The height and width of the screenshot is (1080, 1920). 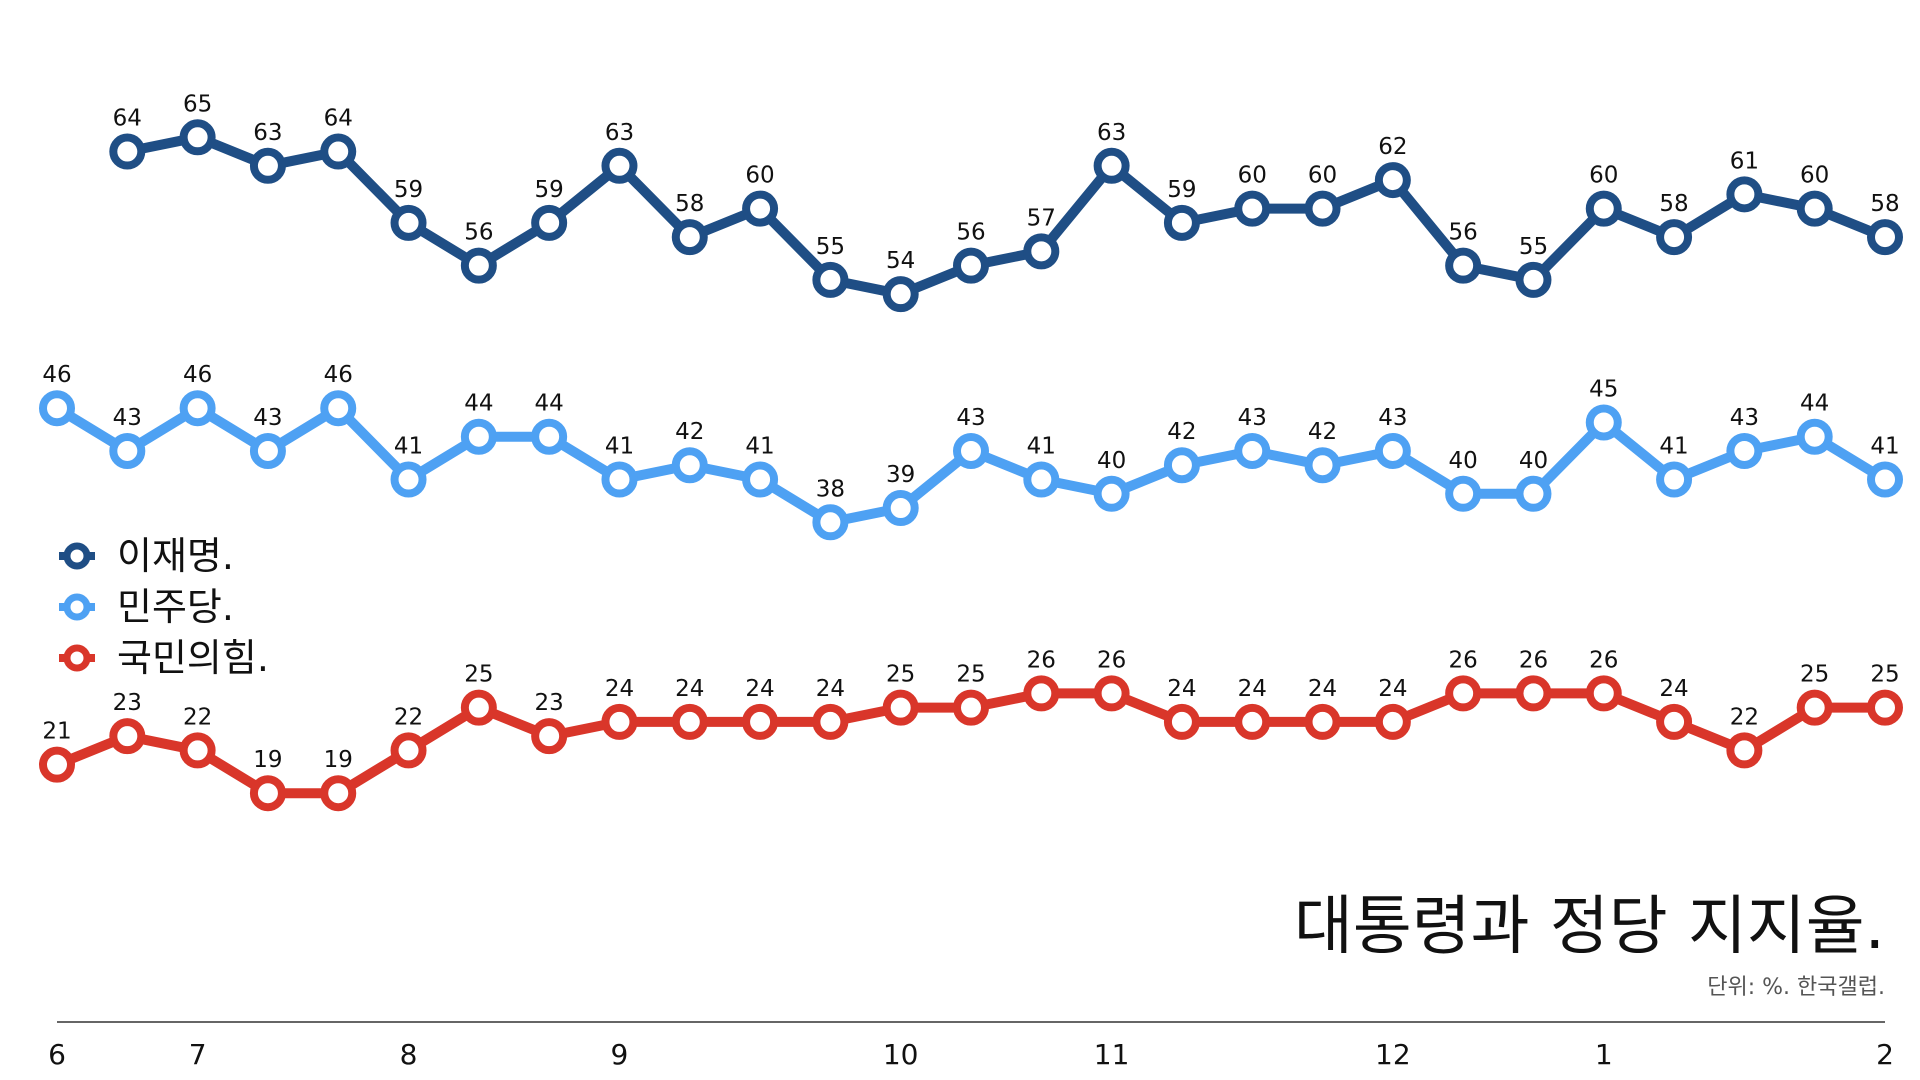 What do you see at coordinates (900, 261) in the screenshot?
I see `data-label: 54` at bounding box center [900, 261].